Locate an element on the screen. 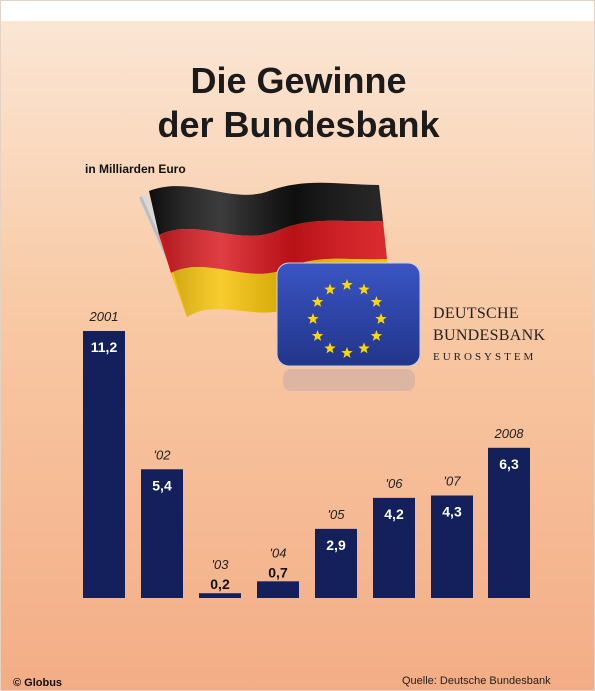 This screenshot has width=595, height=691. eu-emblem-icon is located at coordinates (348, 326).